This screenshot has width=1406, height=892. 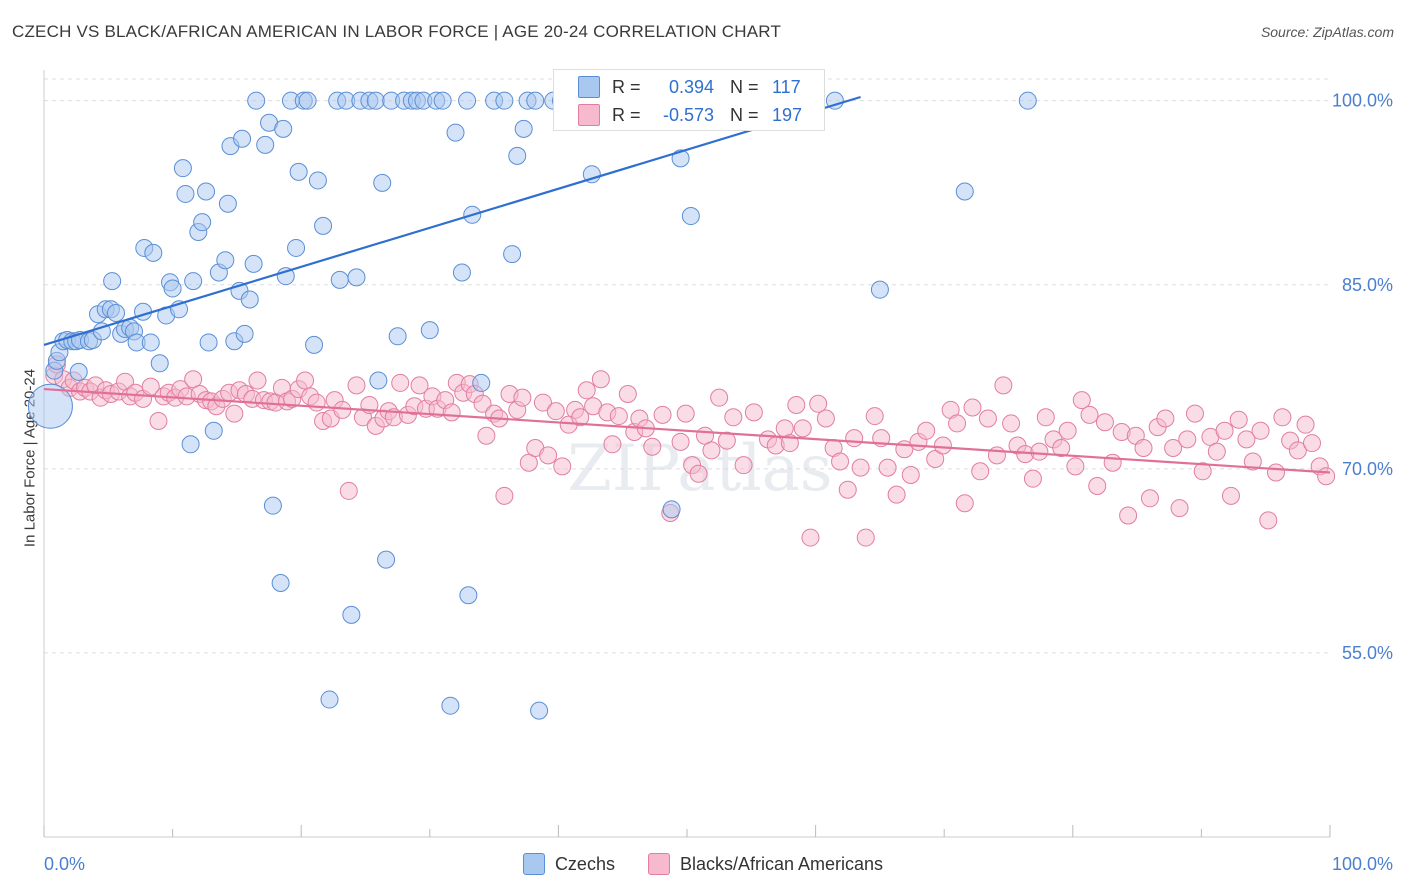 I want to click on legend-item-czechs: Czechs, so click(x=568, y=864).